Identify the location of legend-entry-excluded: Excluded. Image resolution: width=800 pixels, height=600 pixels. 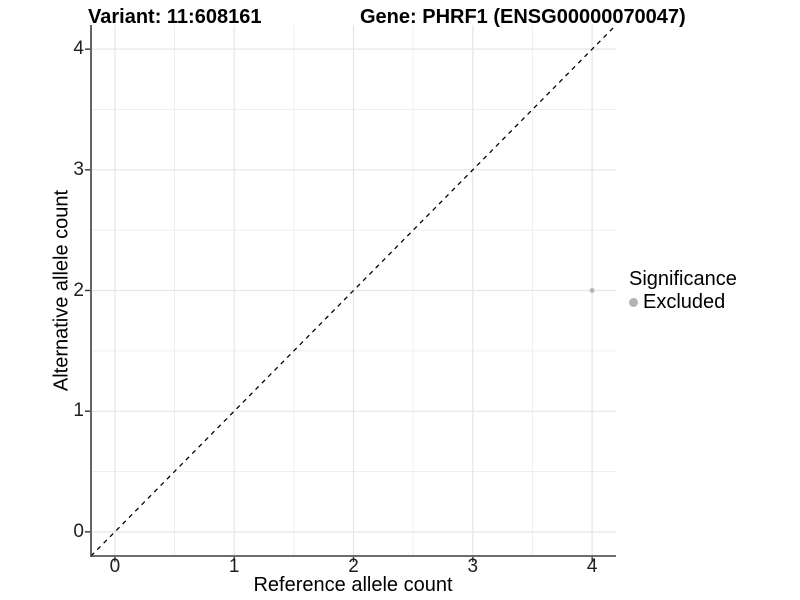
(683, 302).